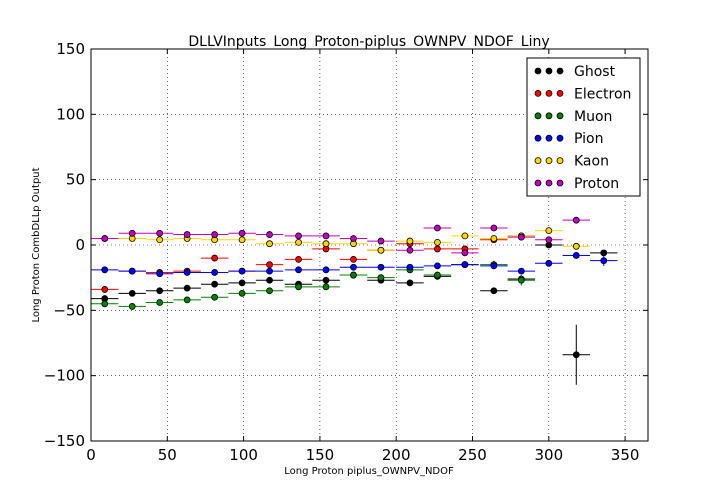 Image resolution: width=720 pixels, height=504 pixels. Describe the element at coordinates (80, 245) in the screenshot. I see `y-tick-label: 0` at that location.